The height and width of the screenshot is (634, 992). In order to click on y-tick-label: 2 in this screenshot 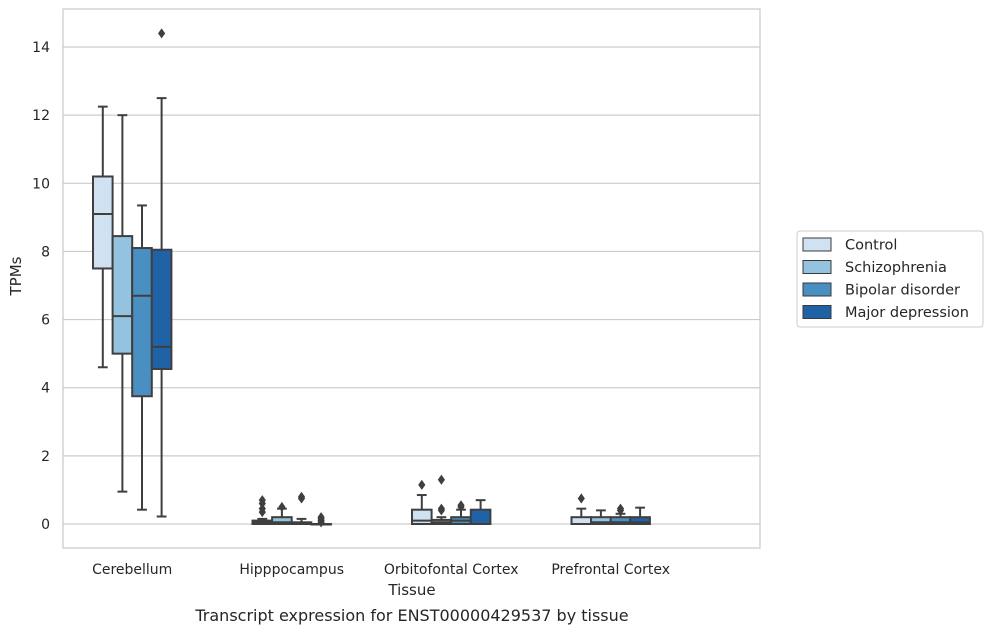, I will do `click(45, 457)`.